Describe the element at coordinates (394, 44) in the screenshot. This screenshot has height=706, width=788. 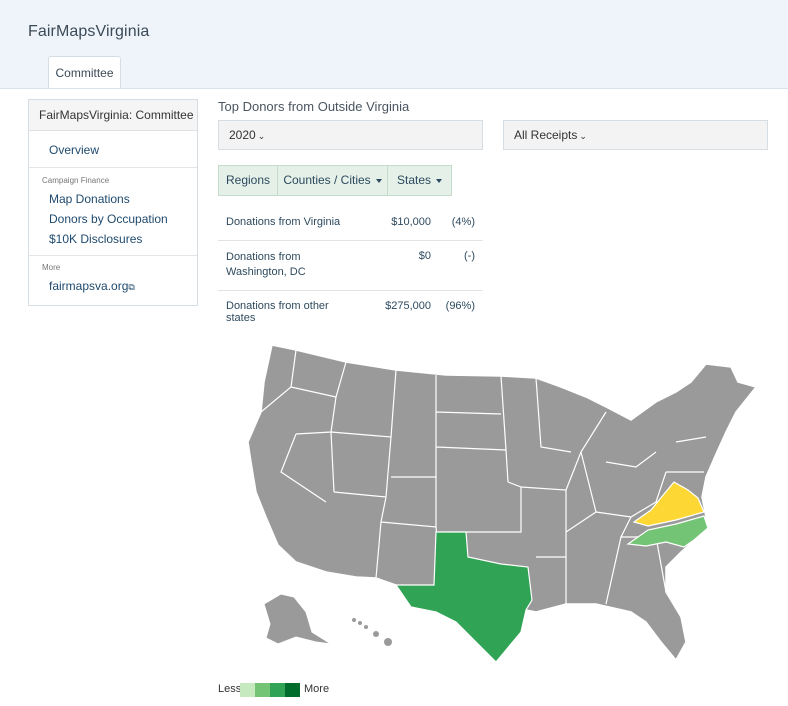
I see `page-header: FairMapsVirginia Committee` at that location.